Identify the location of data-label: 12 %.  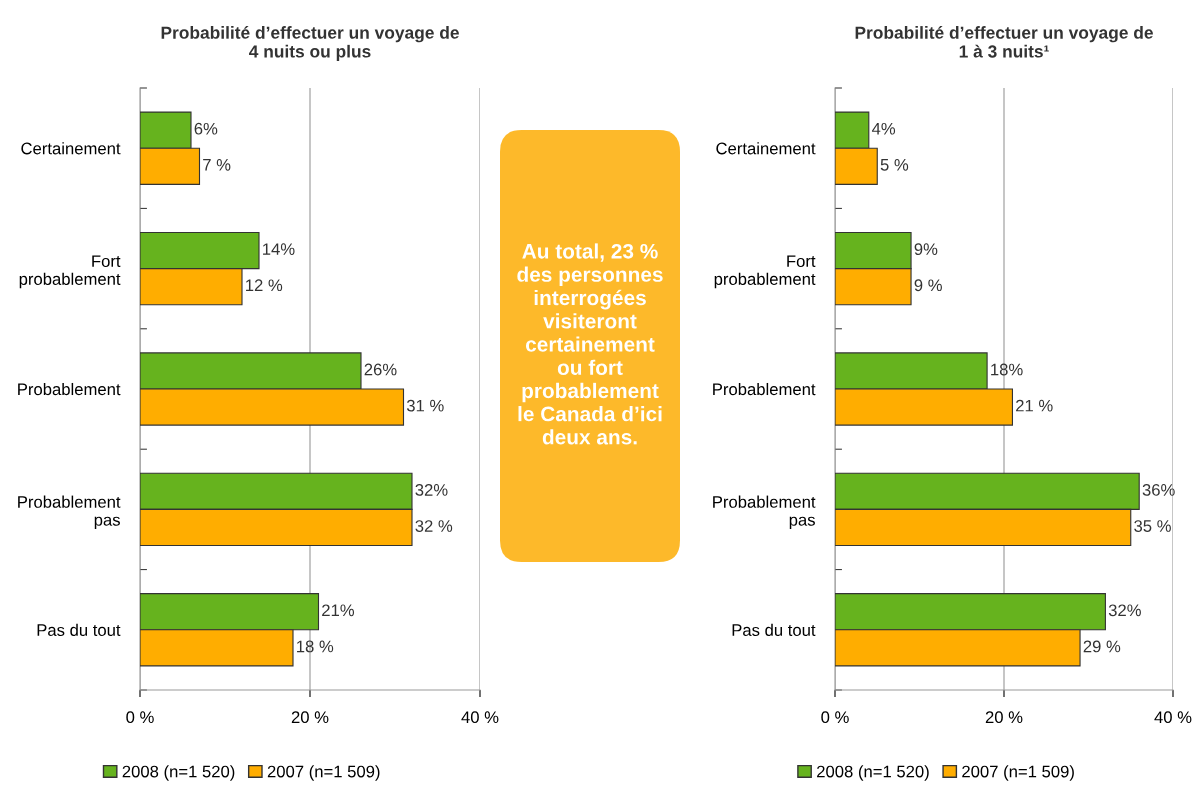
(264, 285).